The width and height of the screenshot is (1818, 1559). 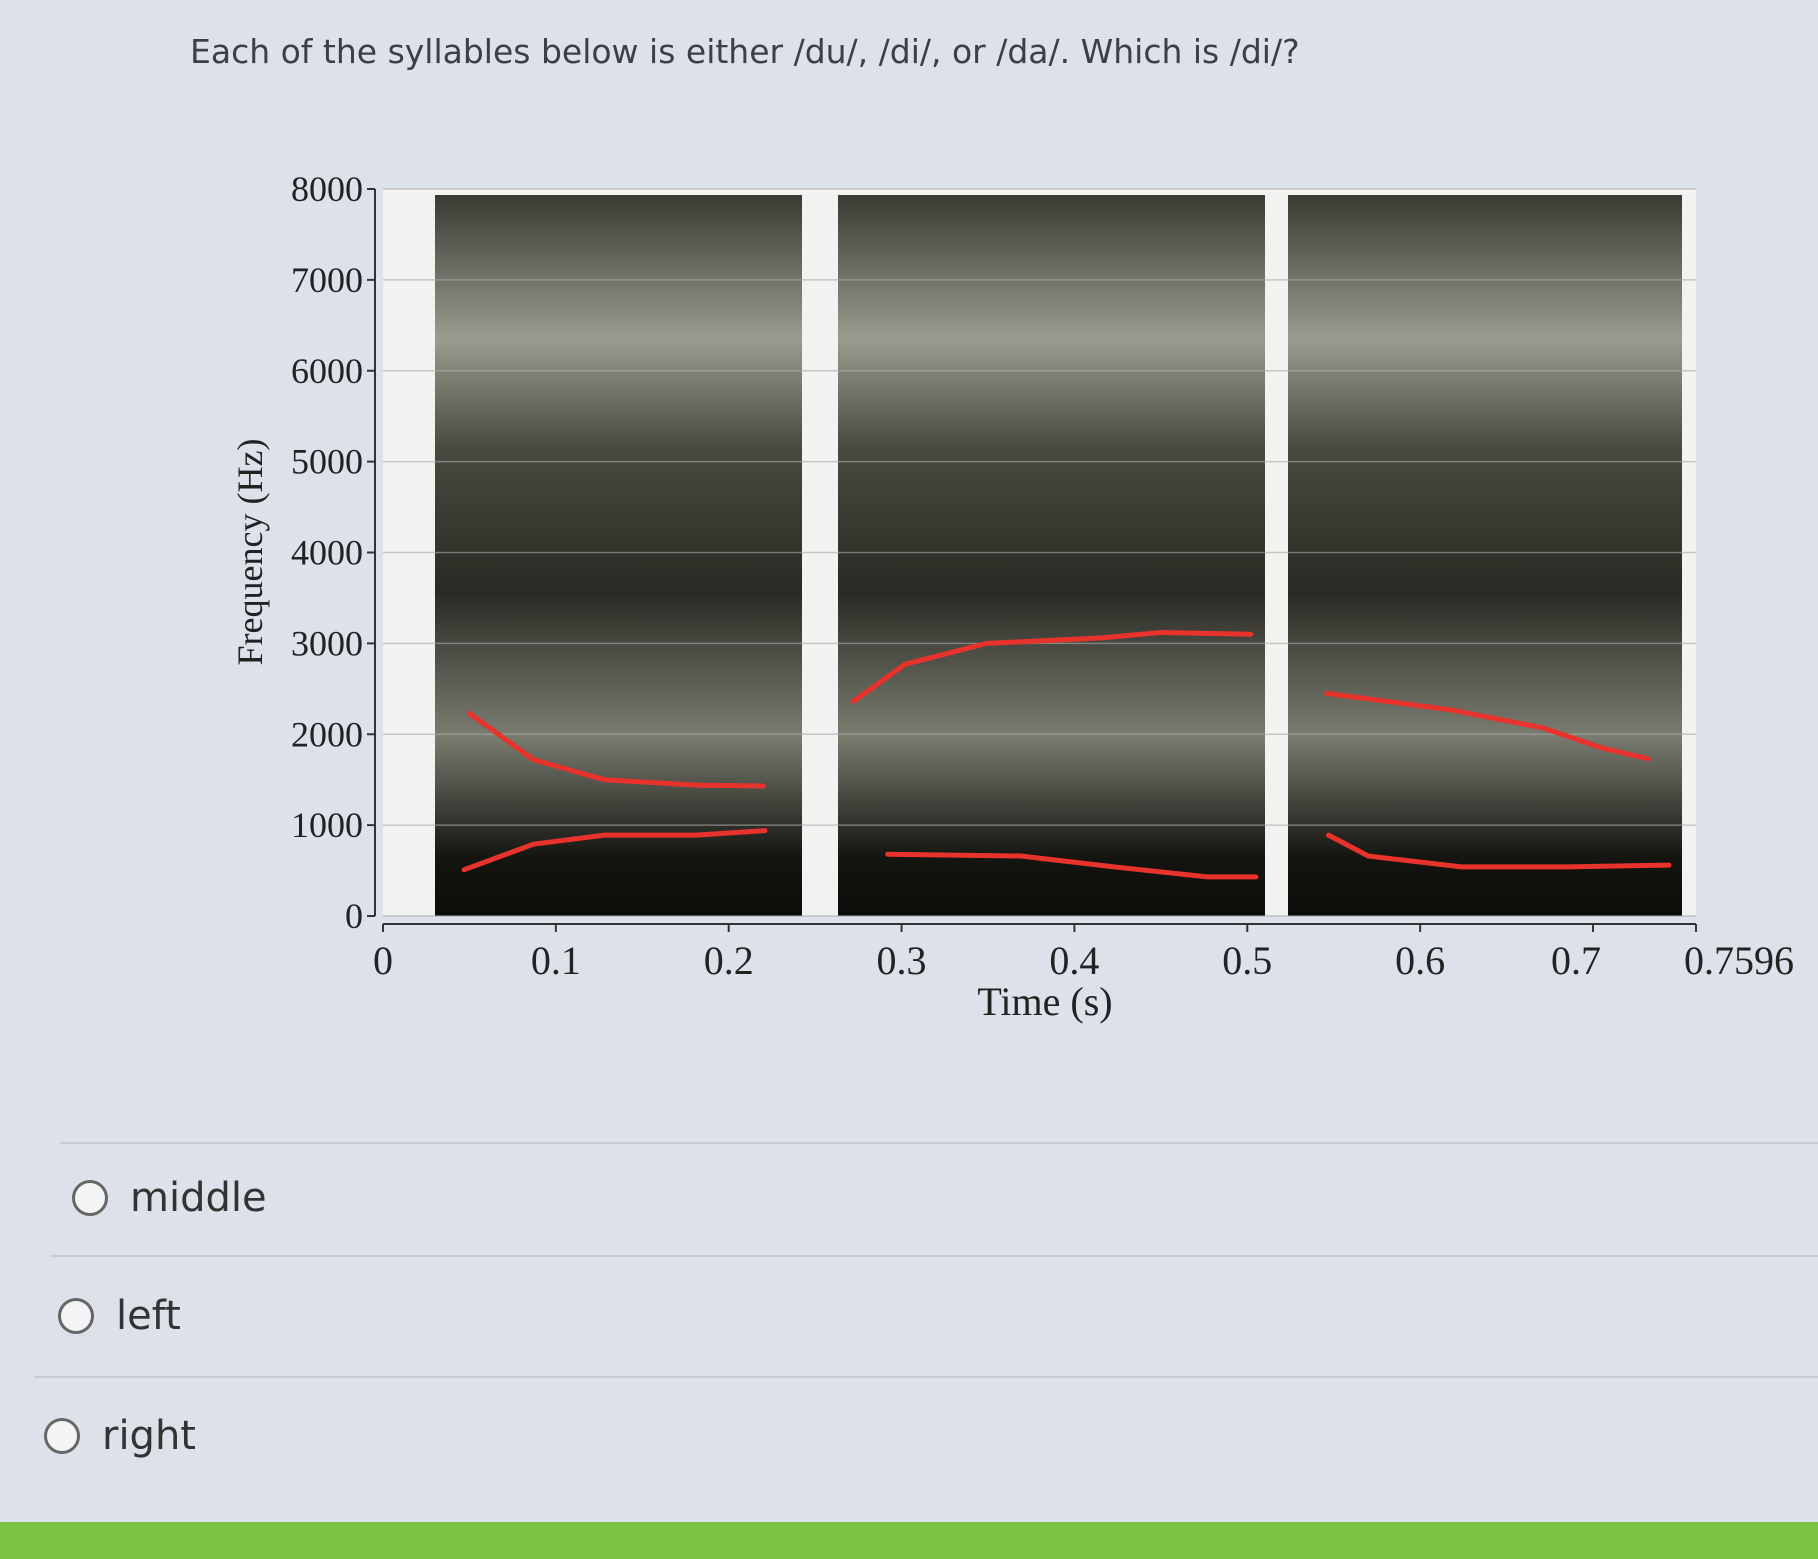 What do you see at coordinates (1074, 960) in the screenshot?
I see `x-tick-label: 0.4` at bounding box center [1074, 960].